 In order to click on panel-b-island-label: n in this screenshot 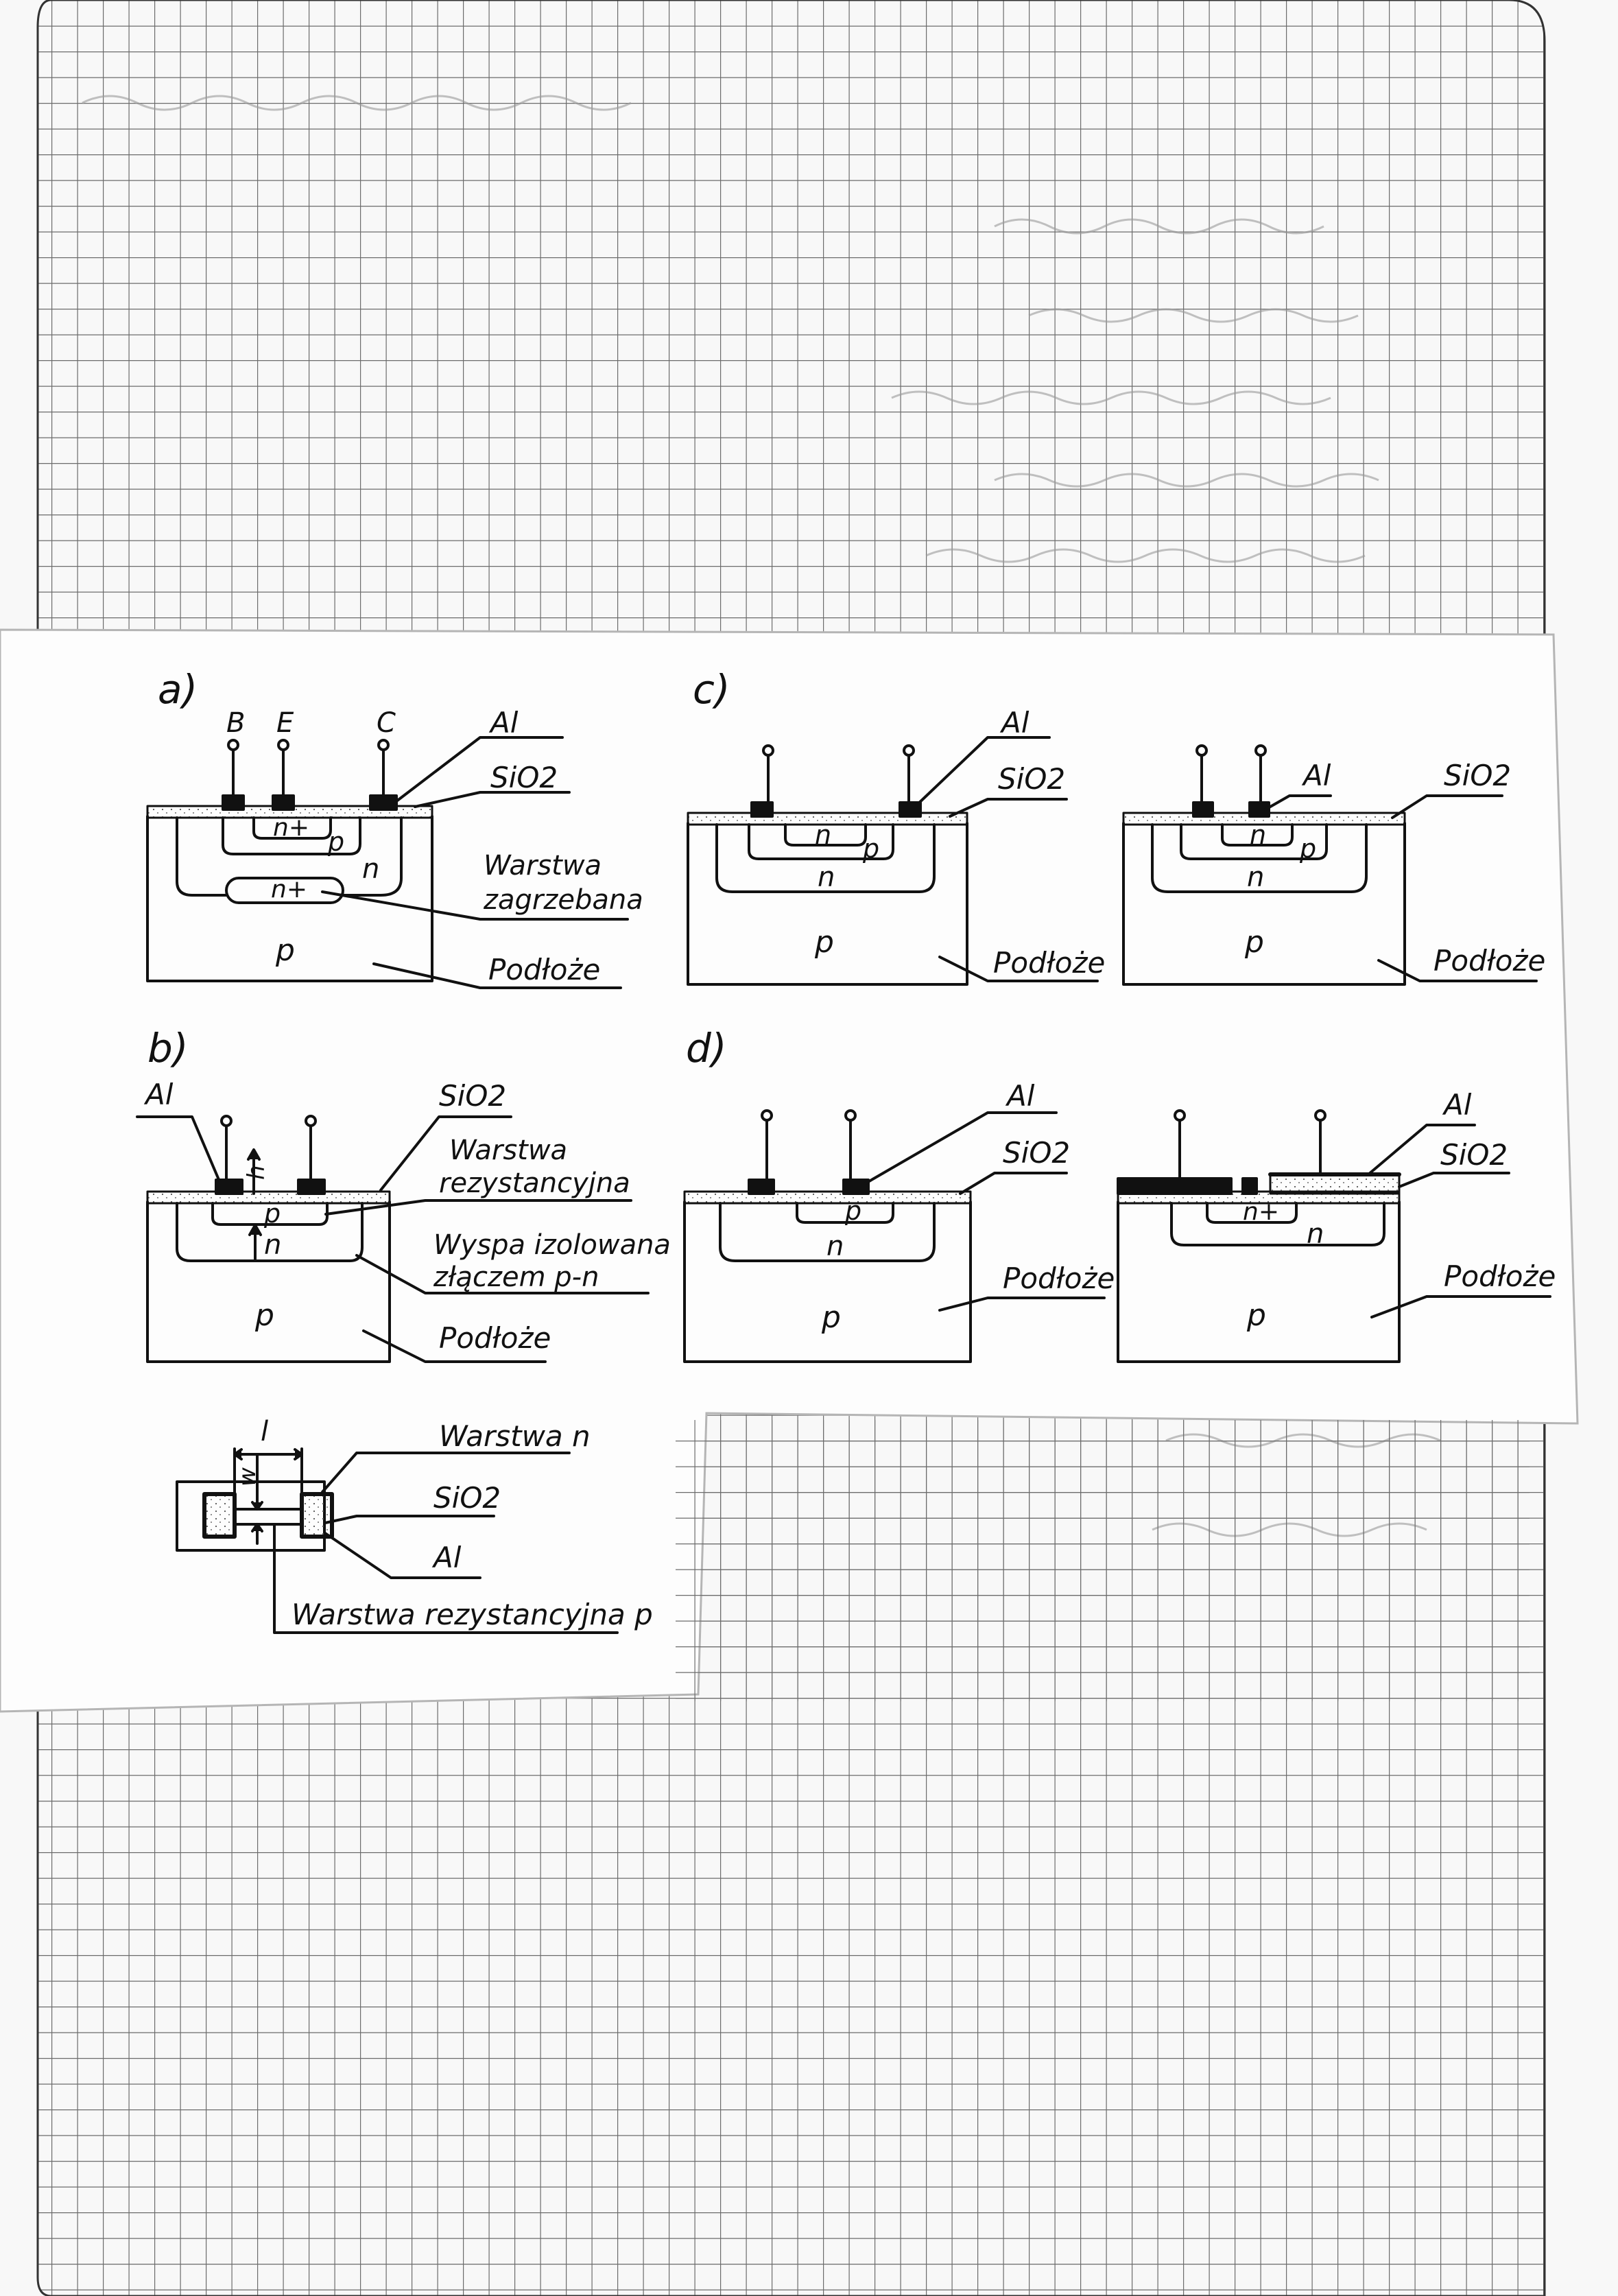, I will do `click(272, 1245)`.